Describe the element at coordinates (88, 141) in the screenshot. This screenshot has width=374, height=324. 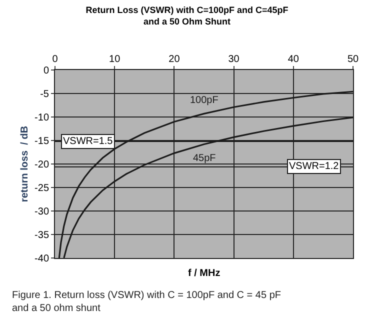
I see `annotation: VSWR=1.5` at that location.